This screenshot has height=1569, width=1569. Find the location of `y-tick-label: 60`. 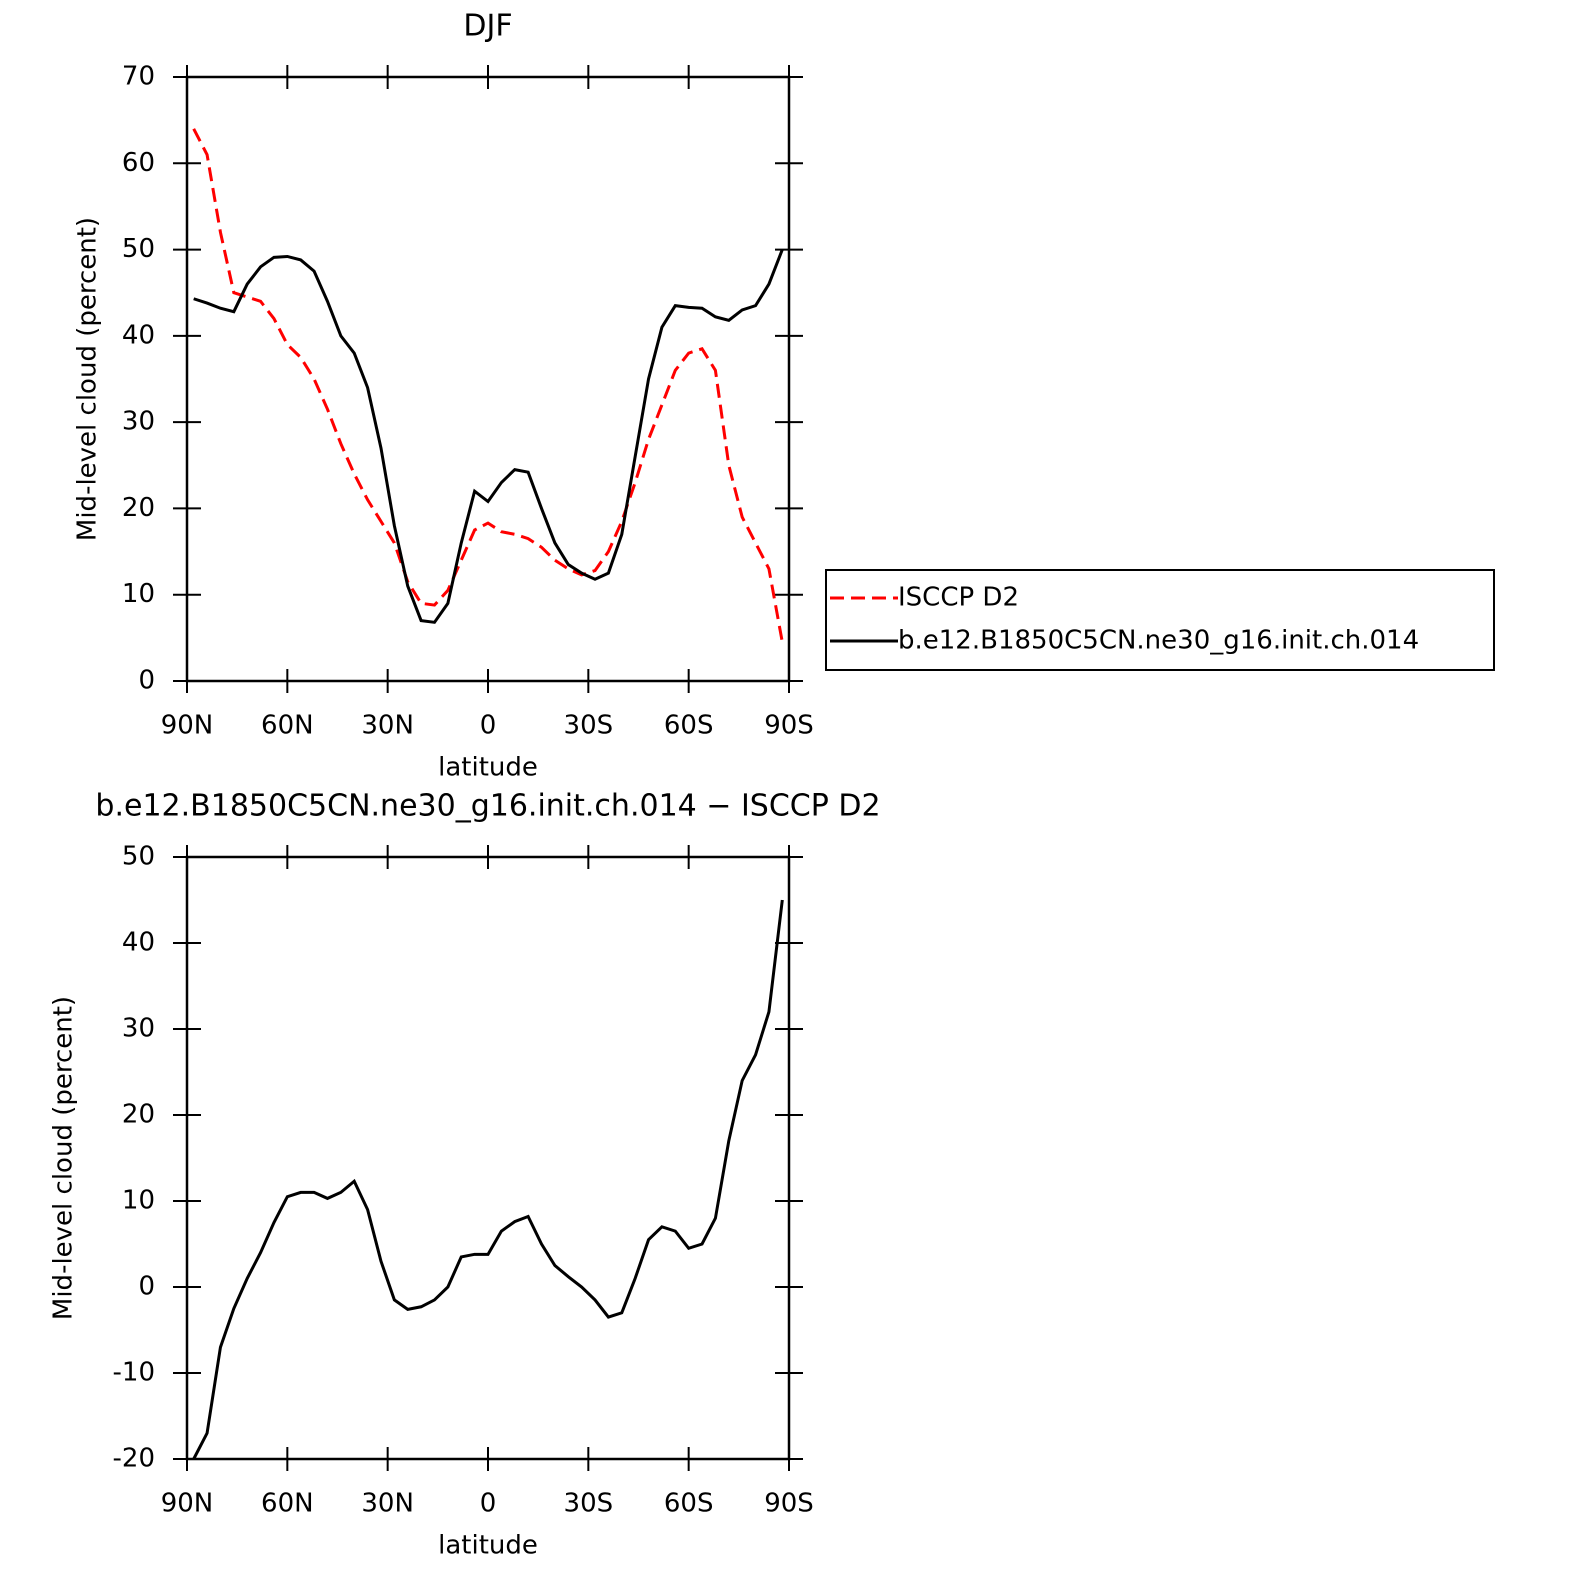

y-tick-label: 60 is located at coordinates (138, 163).